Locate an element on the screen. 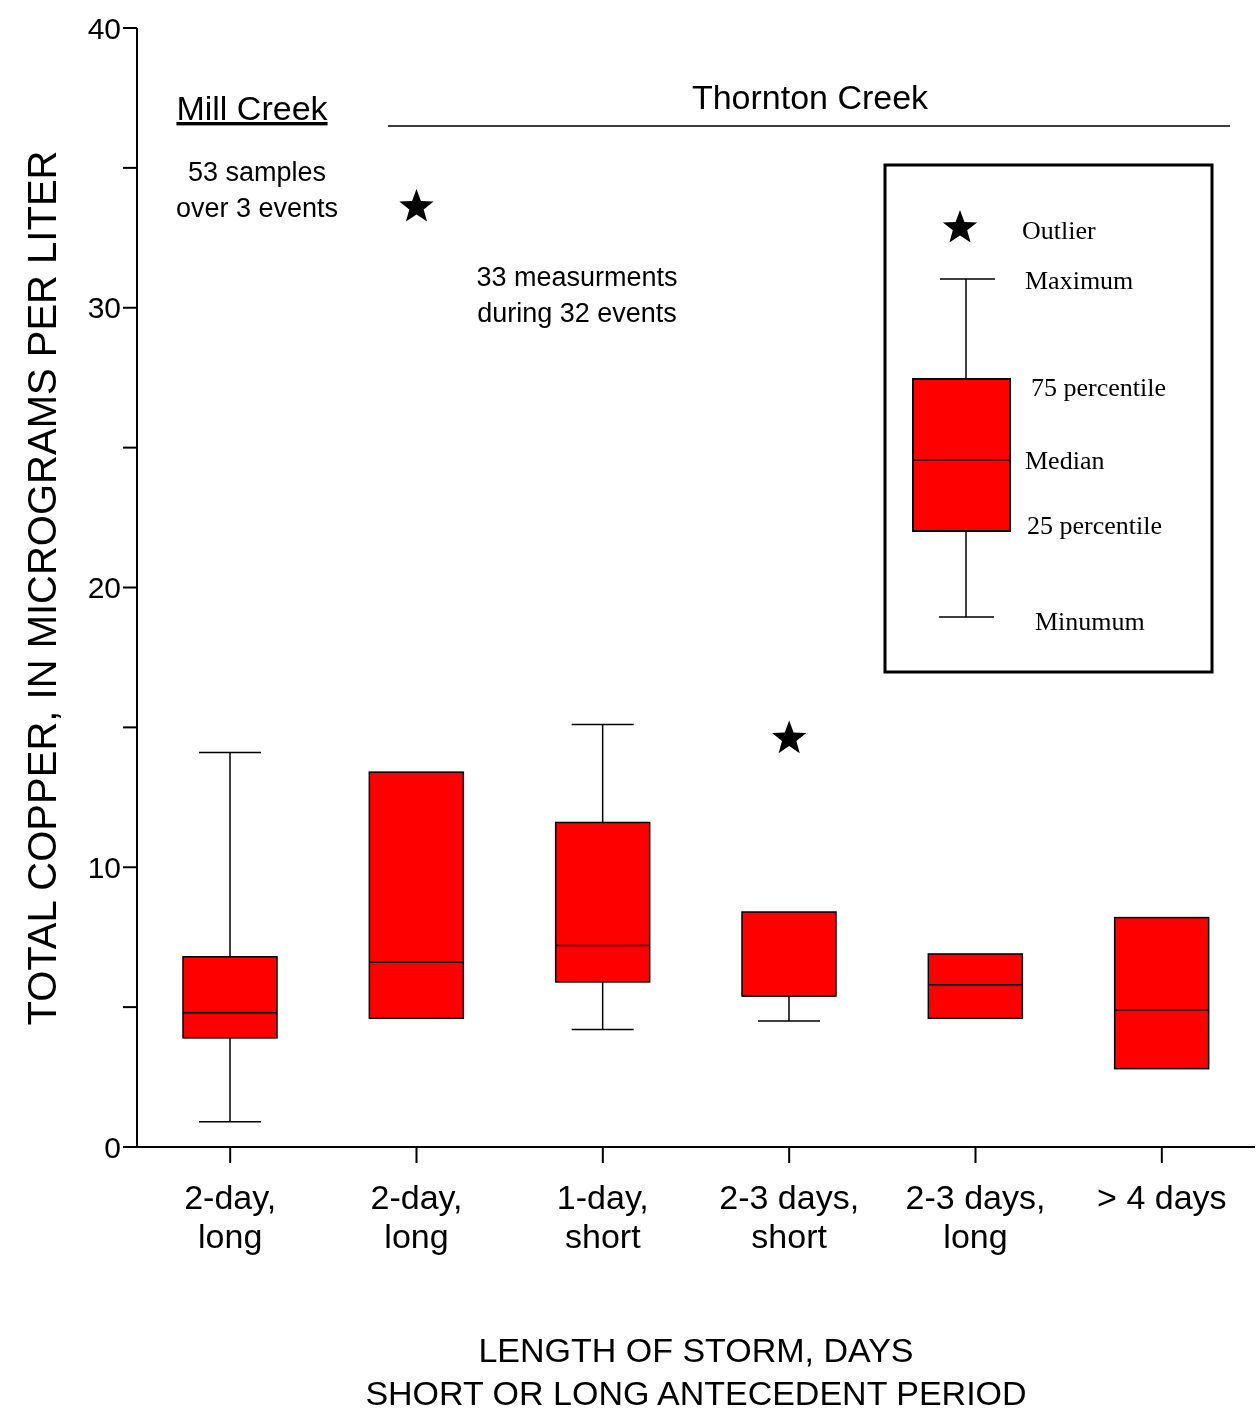 This screenshot has height=1412, width=1257. annotation: Maximum is located at coordinates (1079, 280).